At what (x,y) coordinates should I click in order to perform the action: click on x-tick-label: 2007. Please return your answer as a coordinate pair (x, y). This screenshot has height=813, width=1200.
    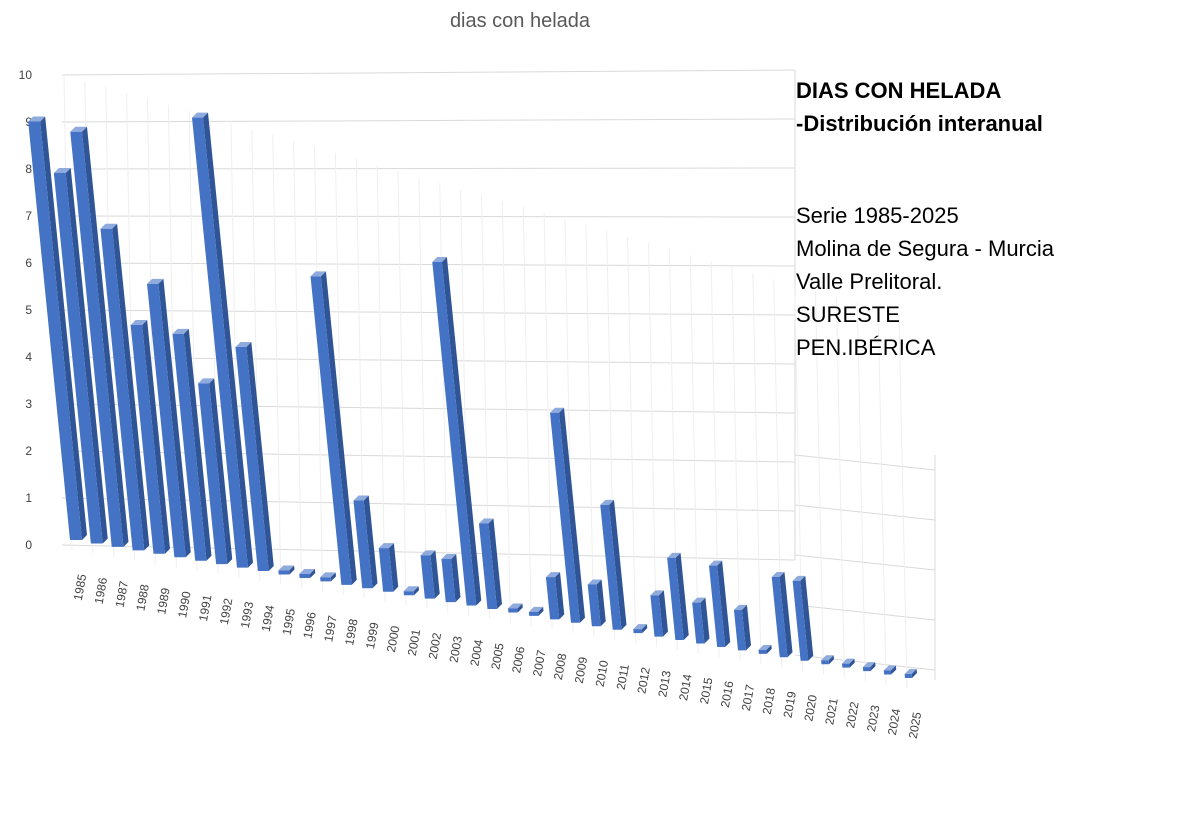
    Looking at the image, I should click on (539, 663).